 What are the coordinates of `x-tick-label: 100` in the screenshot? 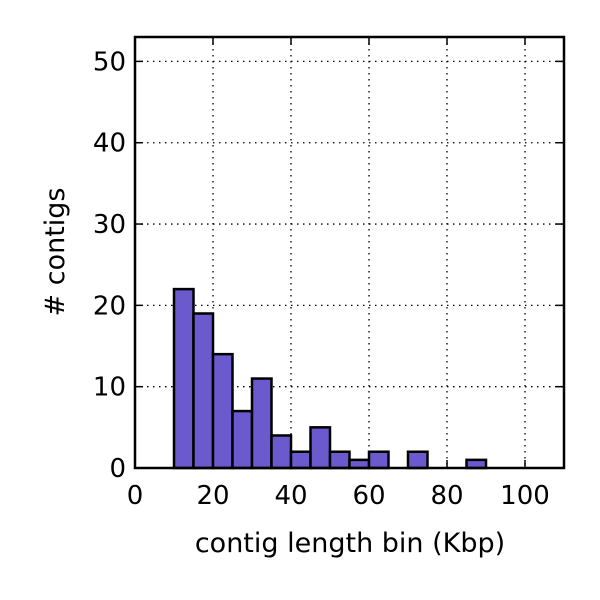 It's located at (525, 496).